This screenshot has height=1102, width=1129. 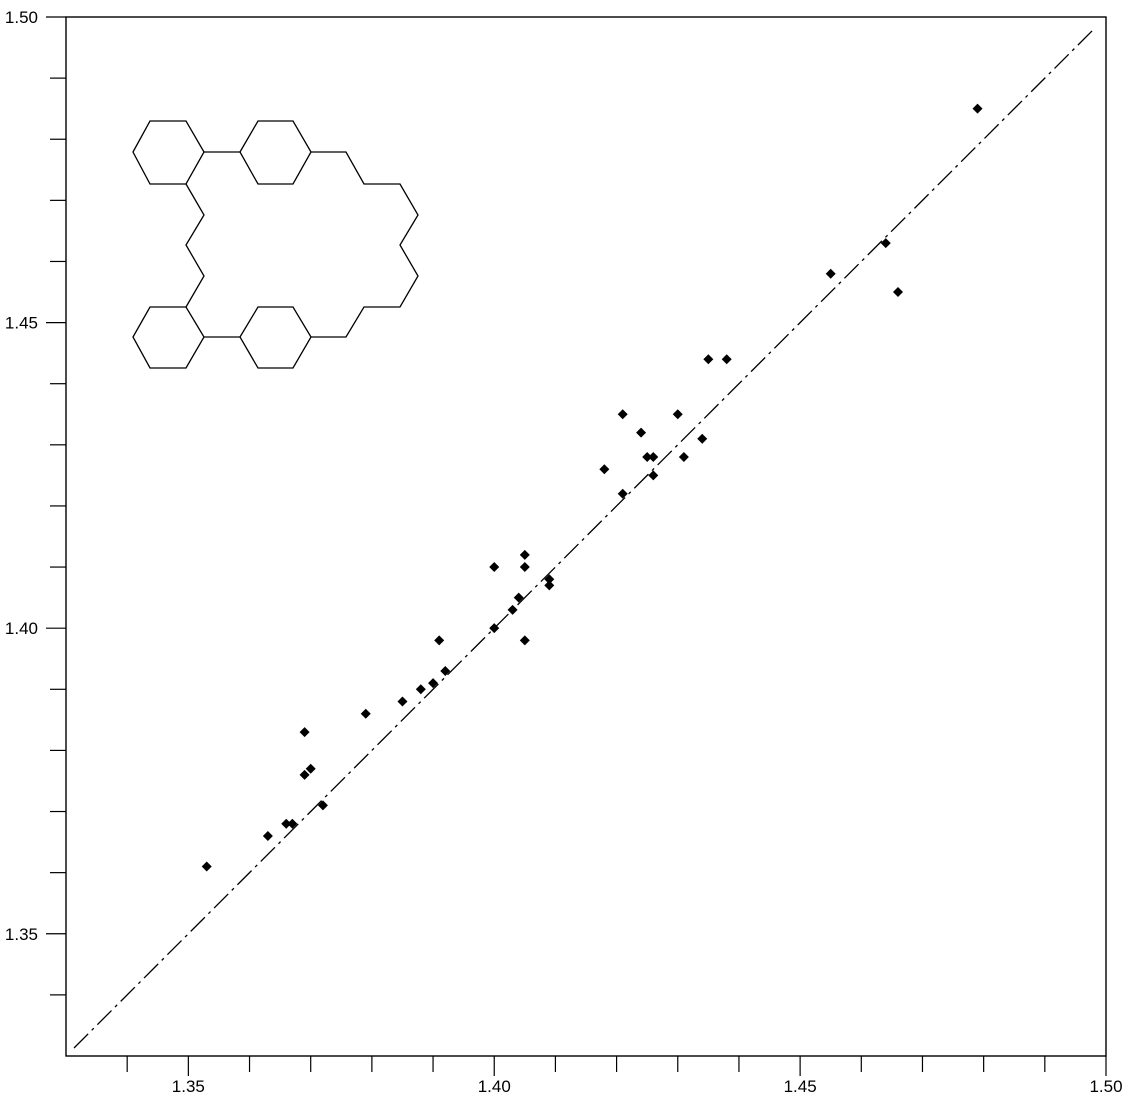 I want to click on y-tick-label: 1.40, so click(x=21, y=628).